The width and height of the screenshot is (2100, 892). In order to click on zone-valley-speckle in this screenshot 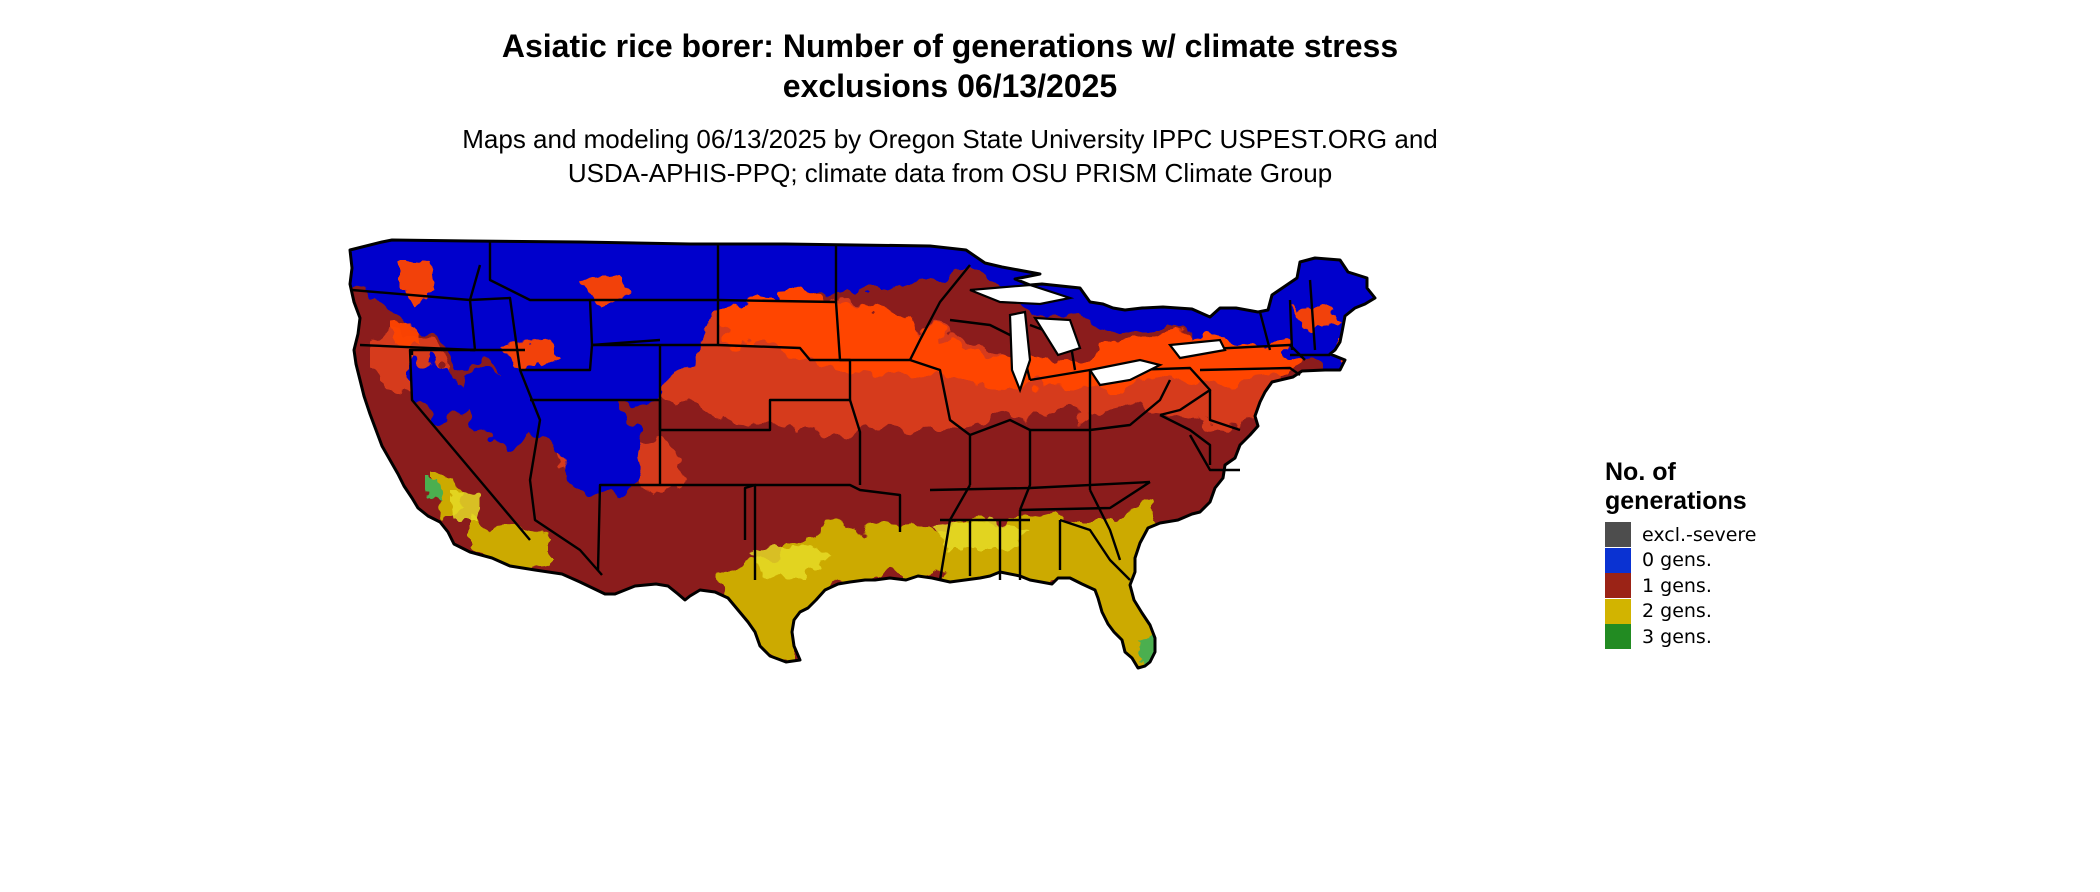, I will do `click(877, 315)`.